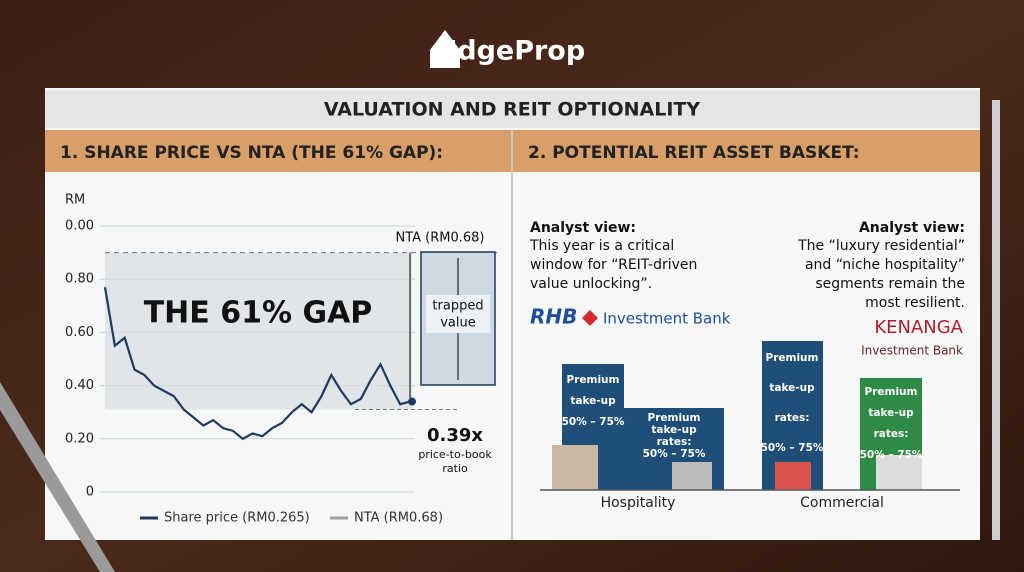  What do you see at coordinates (79, 279) in the screenshot?
I see `y-tick-label: 0.80` at bounding box center [79, 279].